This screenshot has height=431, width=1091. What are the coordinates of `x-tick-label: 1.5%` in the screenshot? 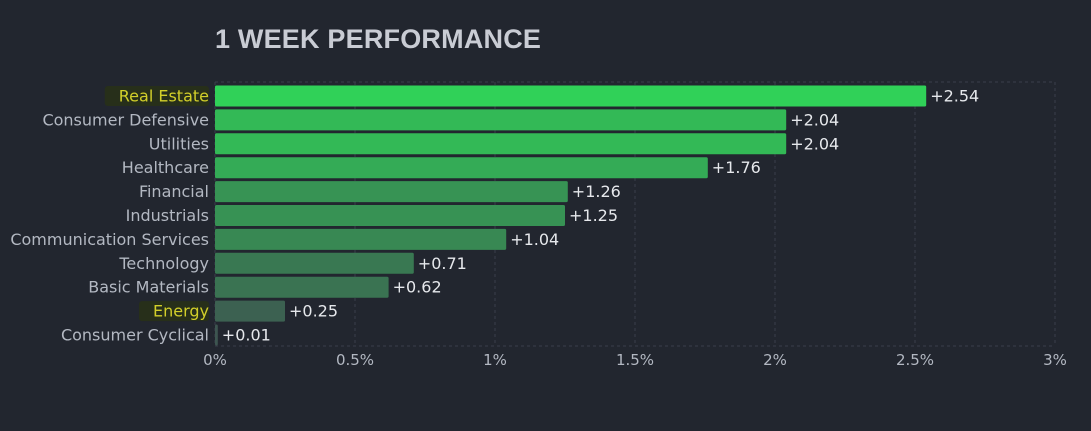 It's located at (635, 360).